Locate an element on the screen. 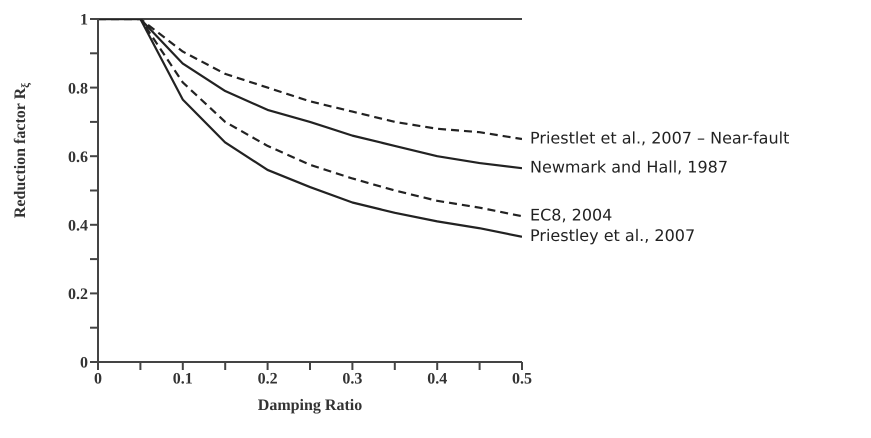 Image resolution: width=871 pixels, height=438 pixels. series-label: Newmark and Hall, 1987 is located at coordinates (629, 167).